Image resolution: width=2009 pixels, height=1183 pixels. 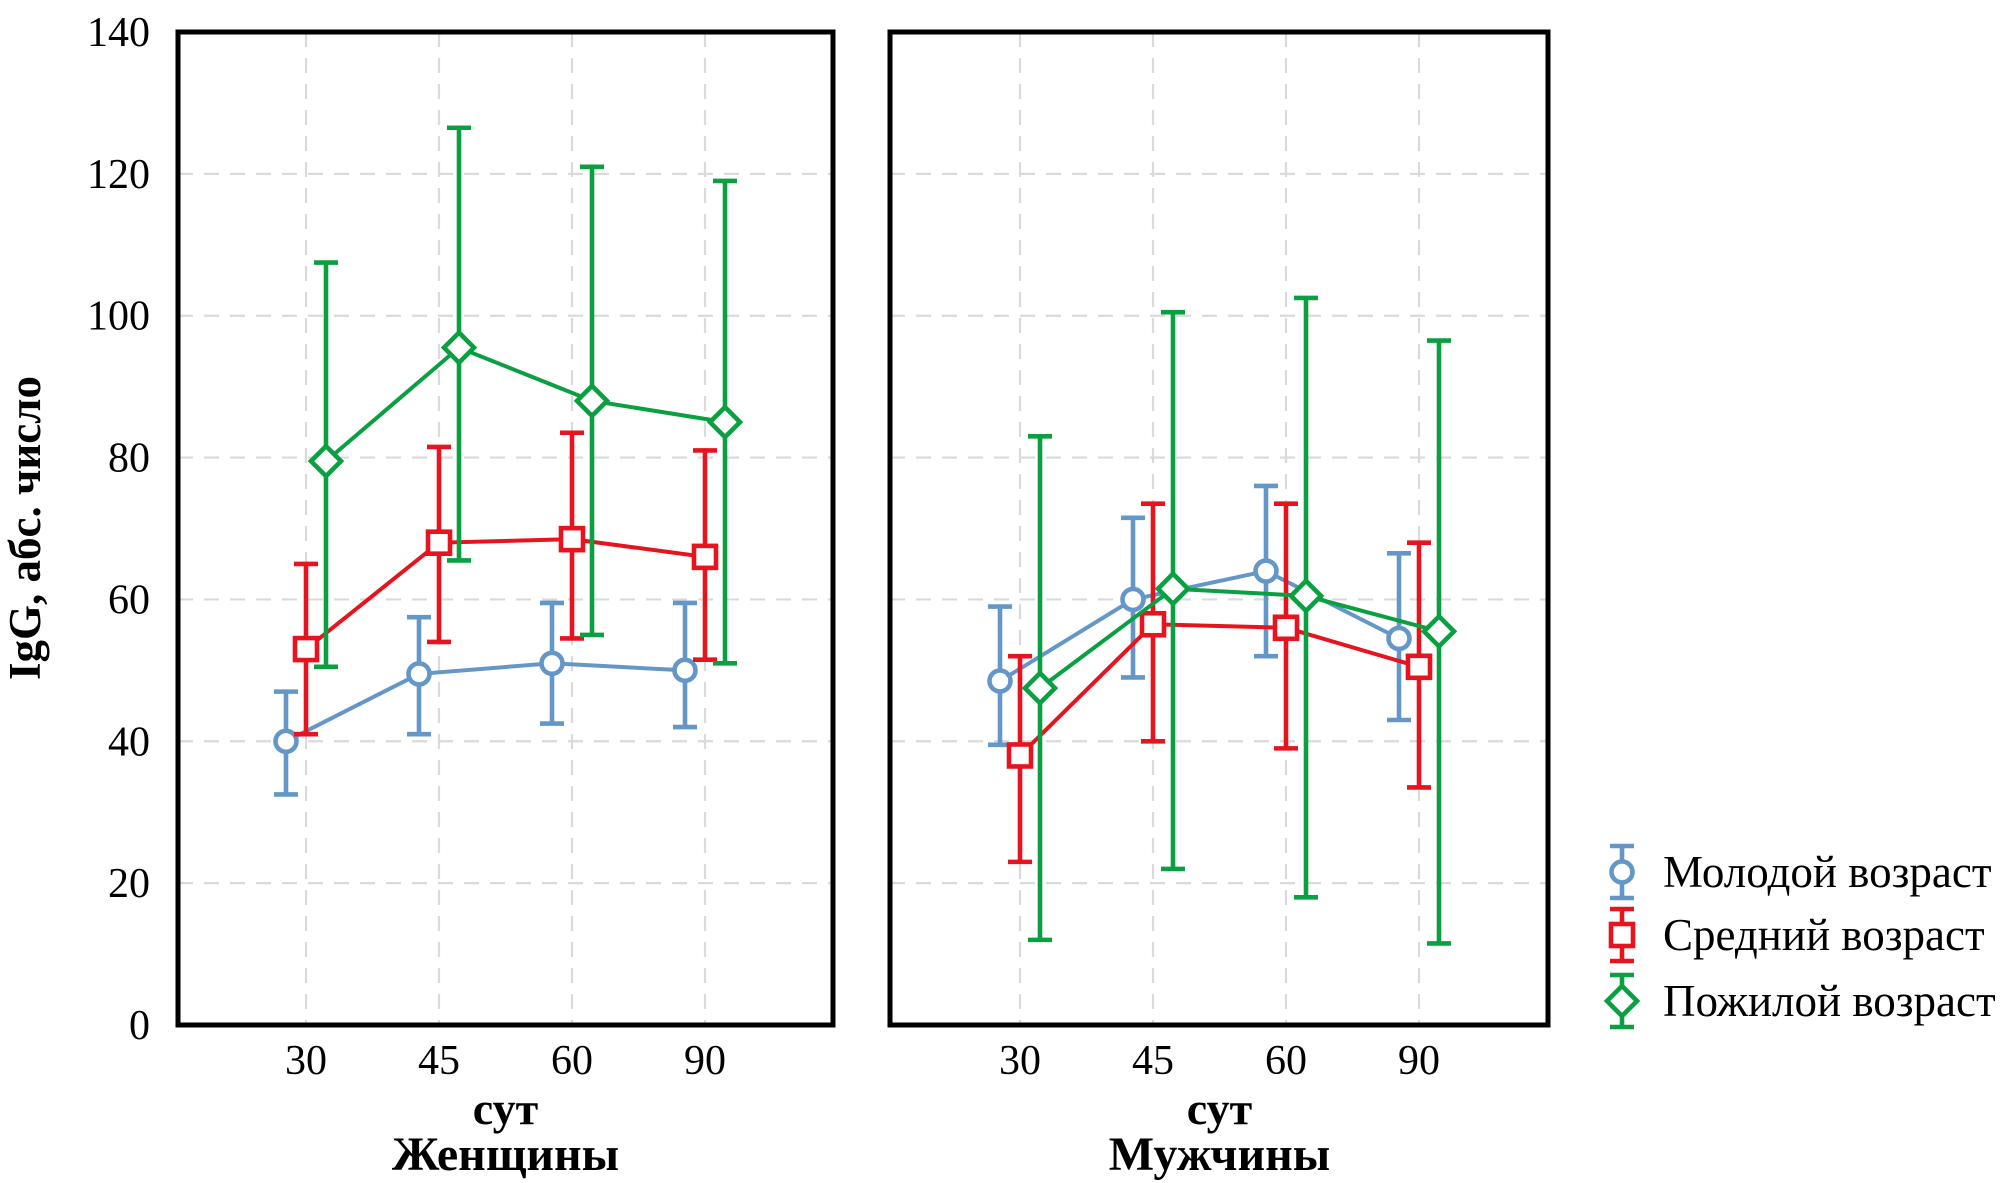 I want to click on legend-label: Средний возраст, so click(x=1824, y=935).